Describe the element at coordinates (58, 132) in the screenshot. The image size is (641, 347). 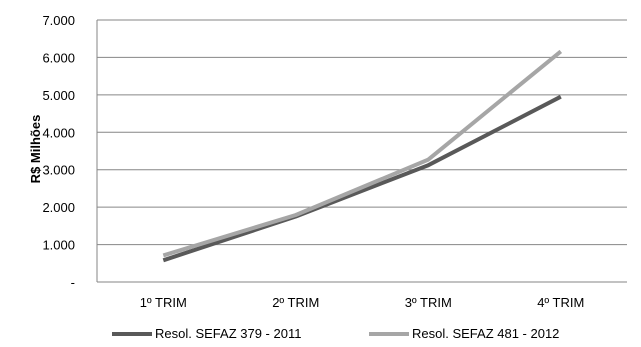
I see `y-tick-label: 4.000` at that location.